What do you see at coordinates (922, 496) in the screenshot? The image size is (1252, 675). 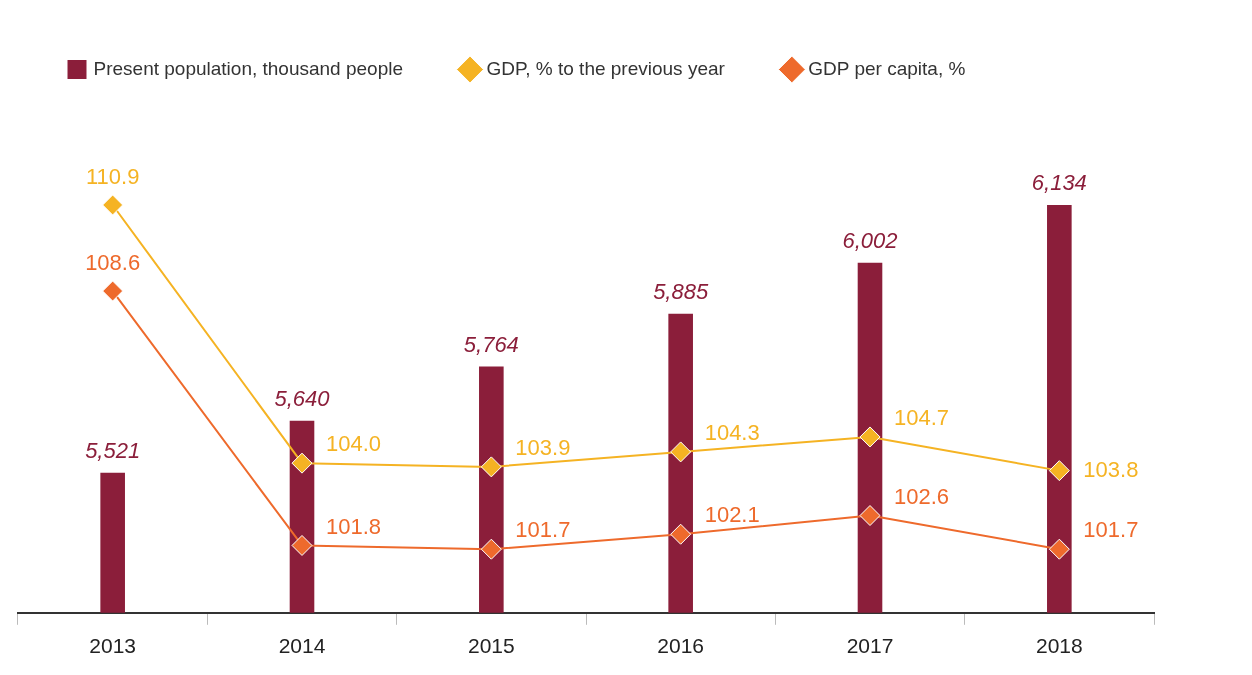 I see `data-label: 102.6` at bounding box center [922, 496].